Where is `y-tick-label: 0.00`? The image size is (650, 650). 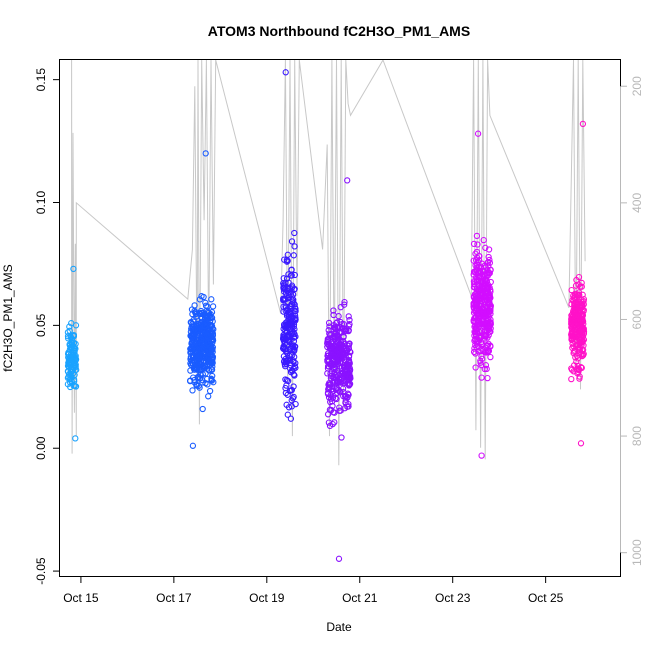 y-tick-label: 0.00 is located at coordinates (41, 448).